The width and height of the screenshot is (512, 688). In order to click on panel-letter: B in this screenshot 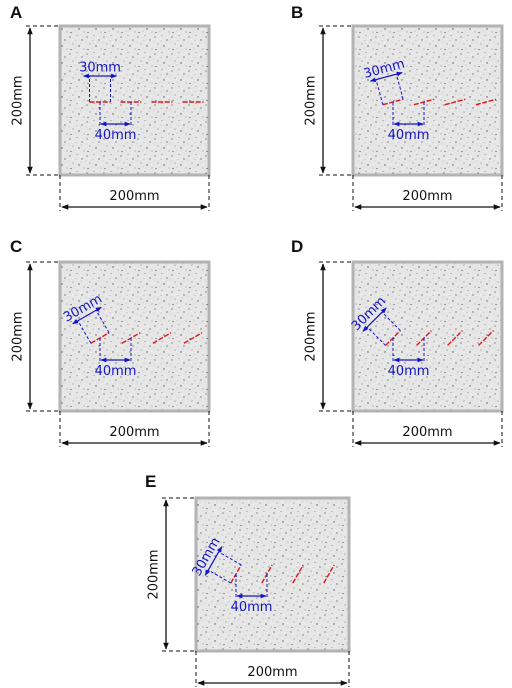, I will do `click(297, 12)`.